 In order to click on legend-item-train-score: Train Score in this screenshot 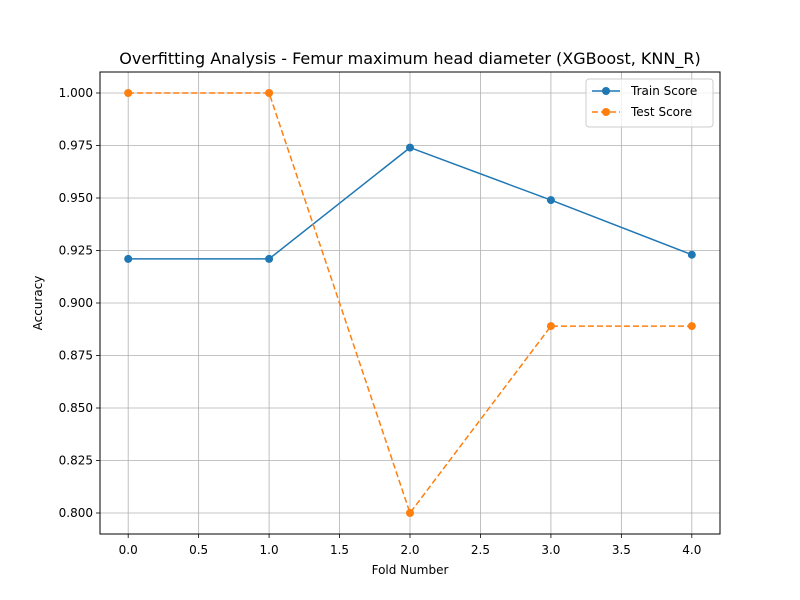, I will do `click(644, 91)`.